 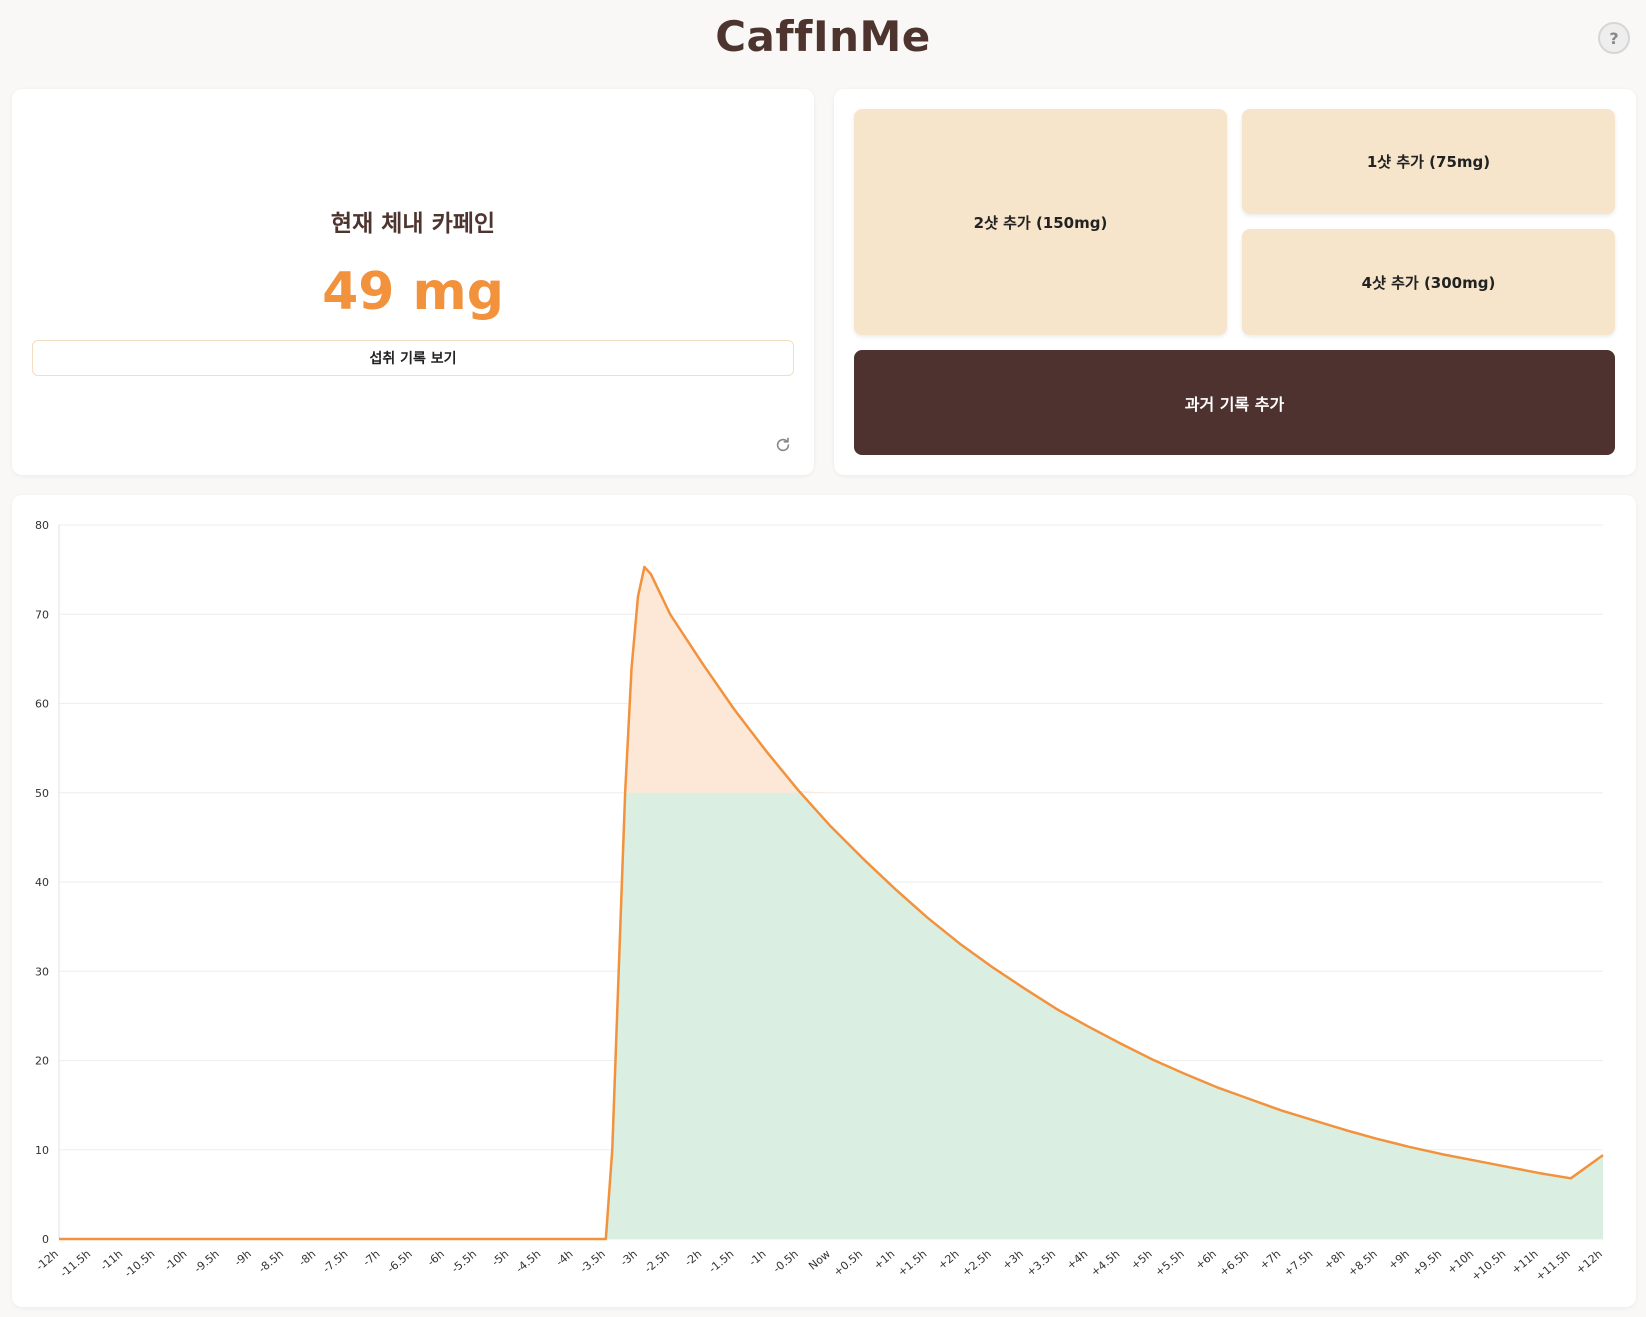 What do you see at coordinates (1399, 1259) in the screenshot?
I see `x-tick-label: +9h` at bounding box center [1399, 1259].